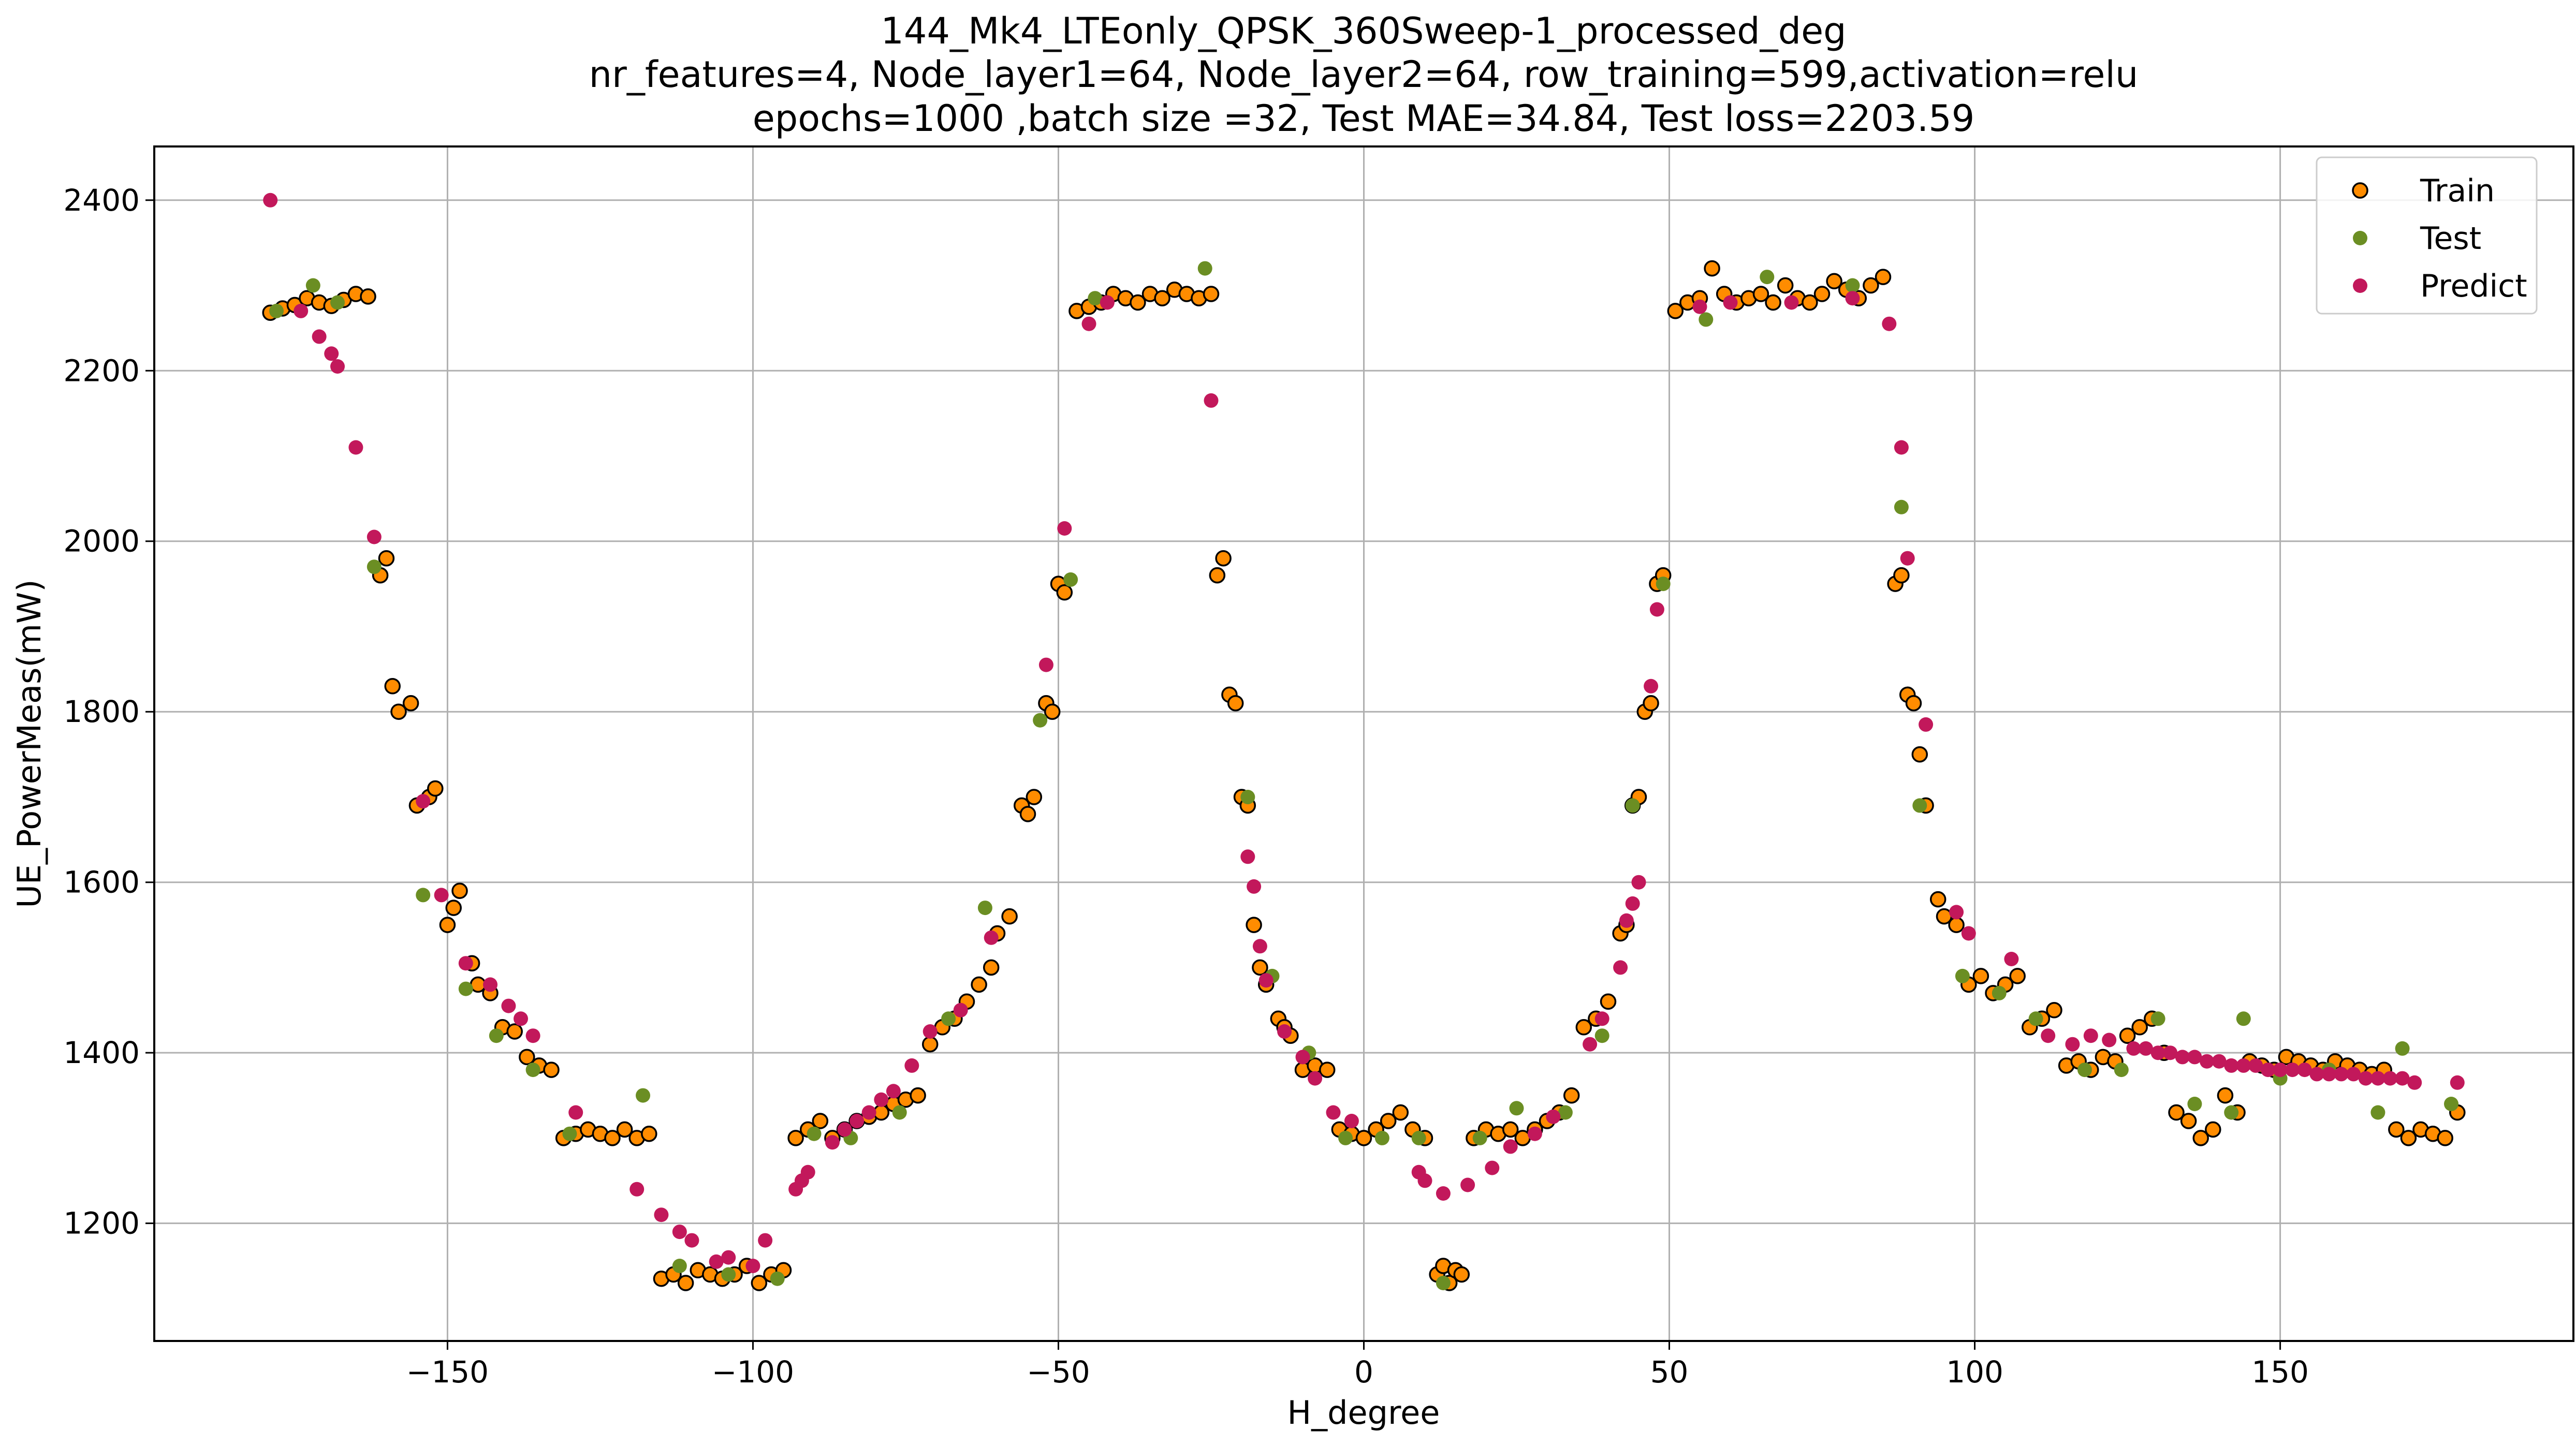  Describe the element at coordinates (2450, 238) in the screenshot. I see `legend-label-test: Test` at that location.